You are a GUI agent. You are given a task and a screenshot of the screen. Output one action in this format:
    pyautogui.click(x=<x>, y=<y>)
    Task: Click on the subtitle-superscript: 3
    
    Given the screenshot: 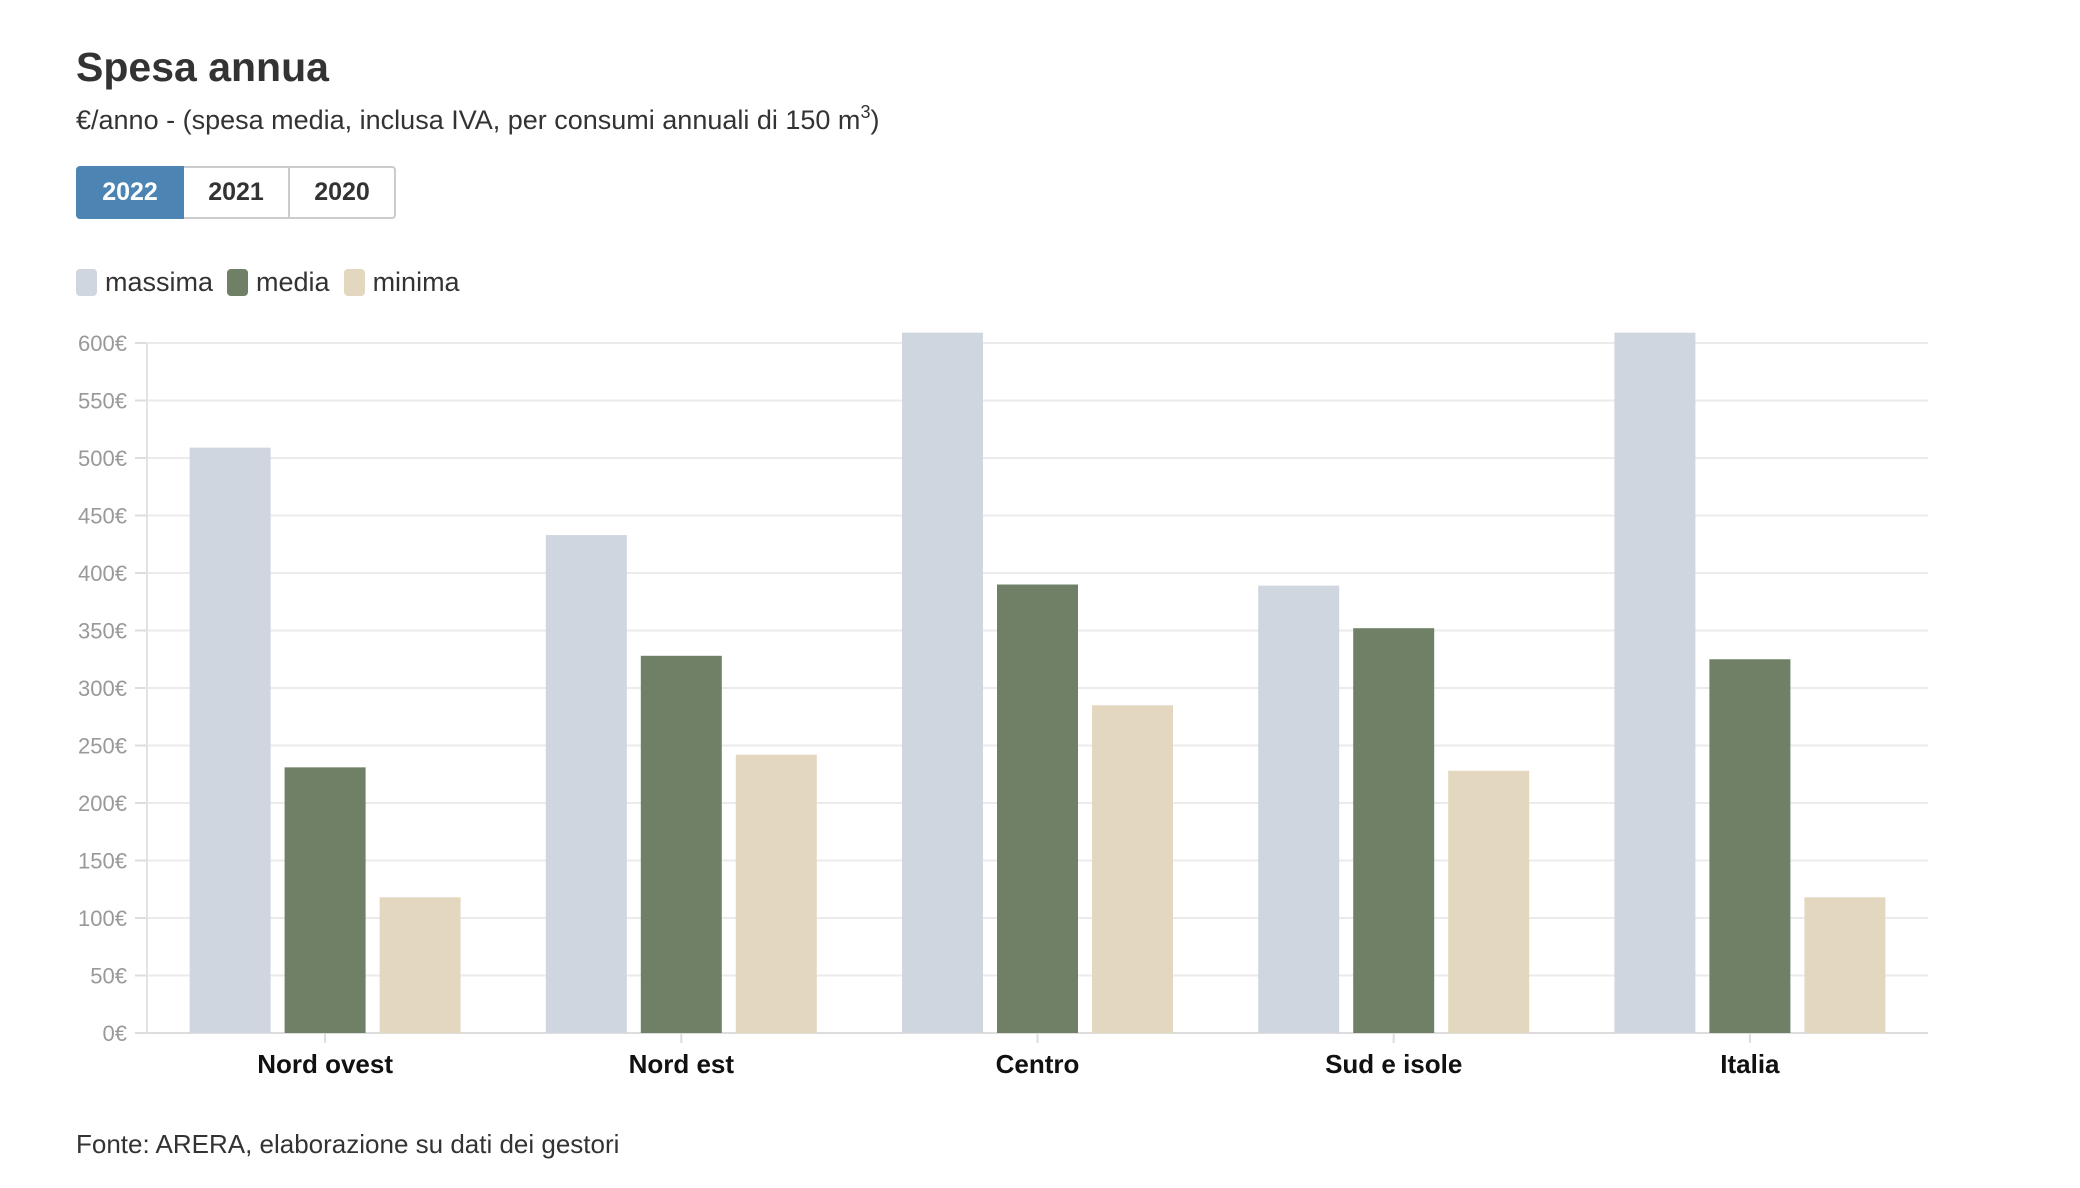 What is the action you would take?
    pyautogui.click(x=865, y=112)
    